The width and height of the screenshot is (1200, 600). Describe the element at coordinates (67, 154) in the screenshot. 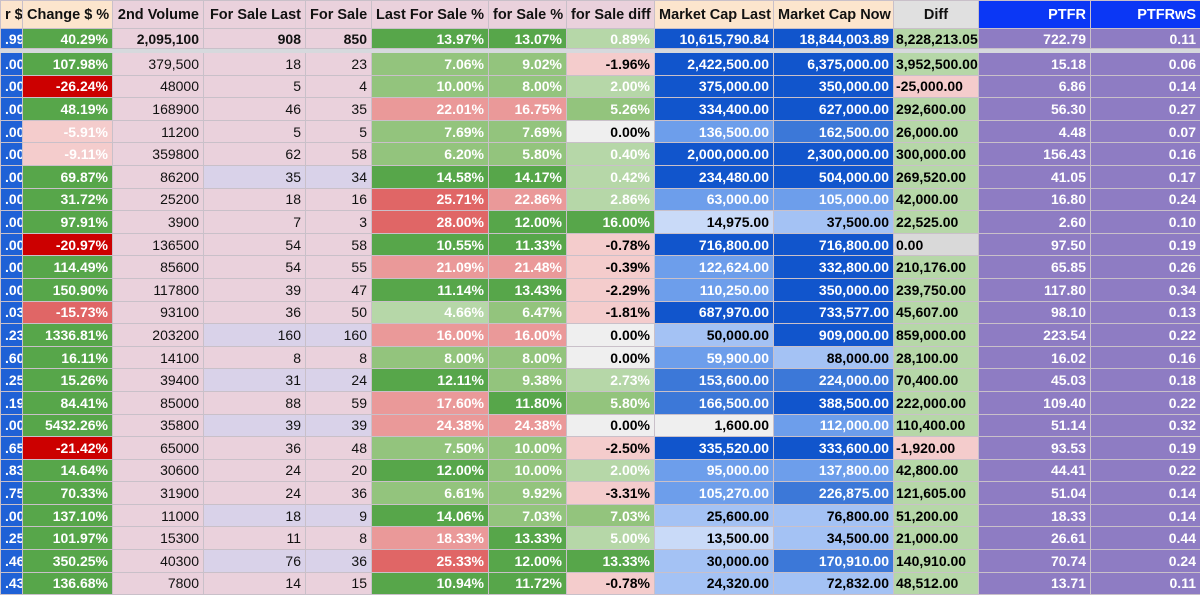

I see `change-pct-cell: -9.11%` at that location.